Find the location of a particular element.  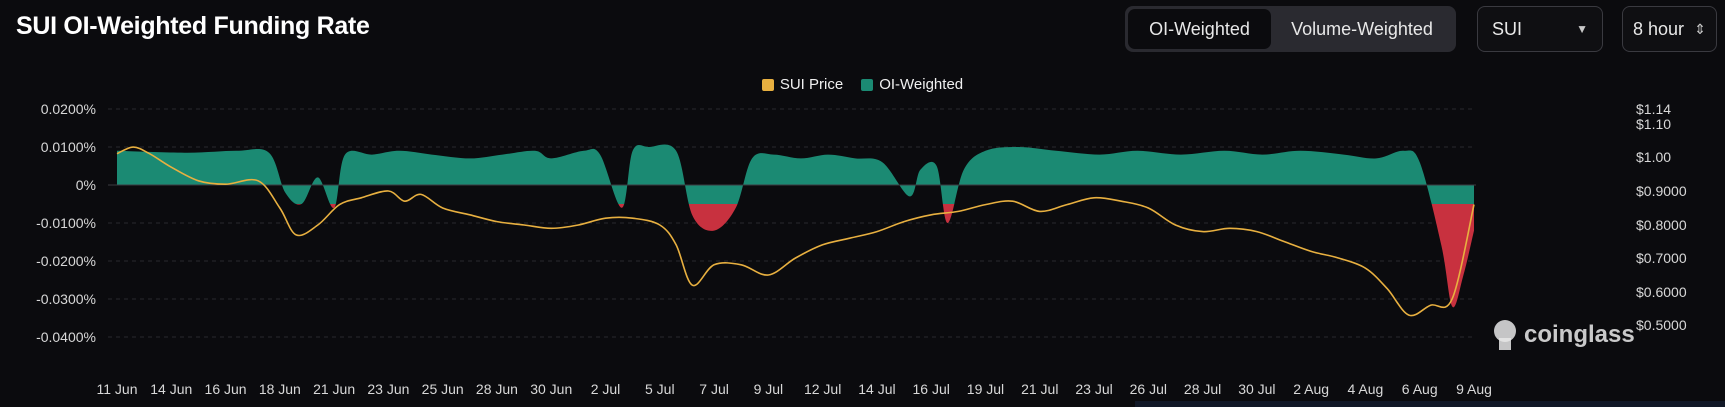

left-tick-label: -0.0200% is located at coordinates (66, 261).